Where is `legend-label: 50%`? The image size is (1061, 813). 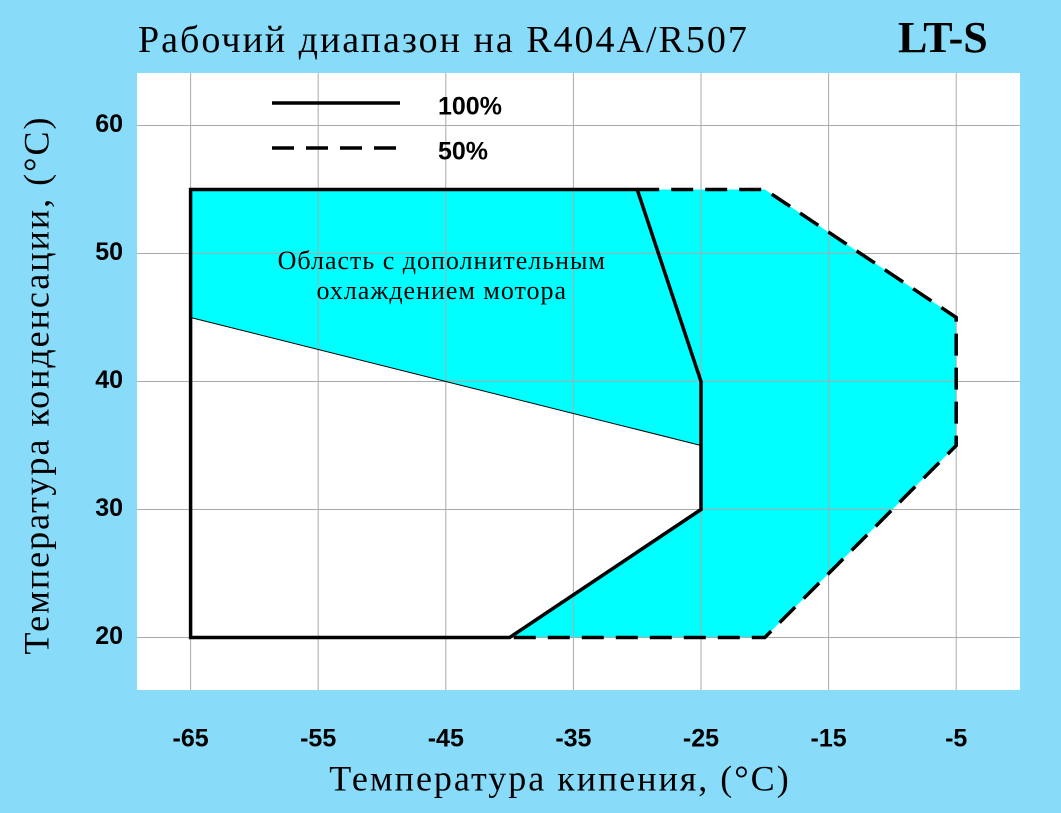
legend-label: 50% is located at coordinates (463, 152).